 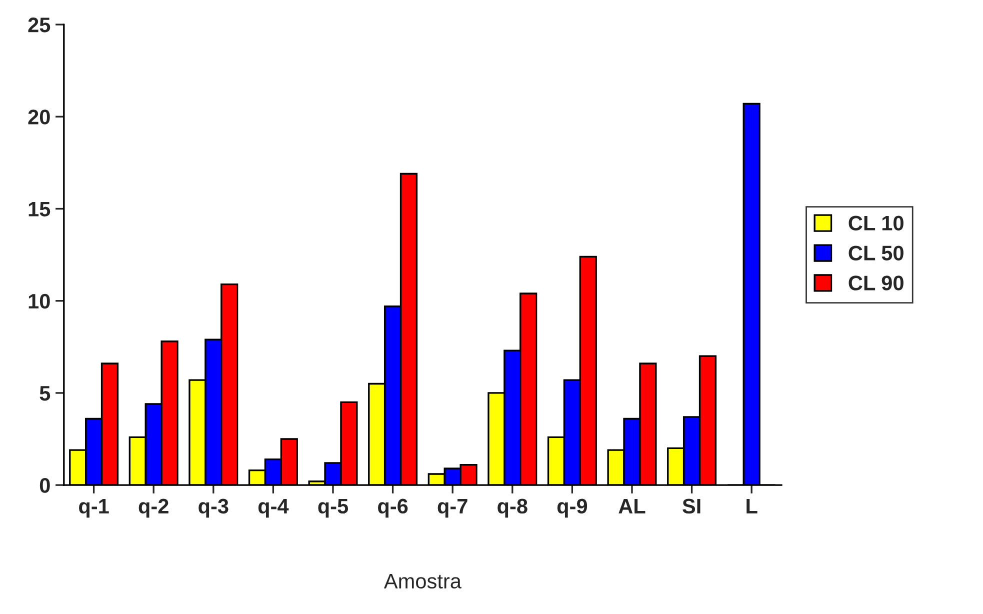 What do you see at coordinates (876, 223) in the screenshot?
I see `legend-label: CL 10` at bounding box center [876, 223].